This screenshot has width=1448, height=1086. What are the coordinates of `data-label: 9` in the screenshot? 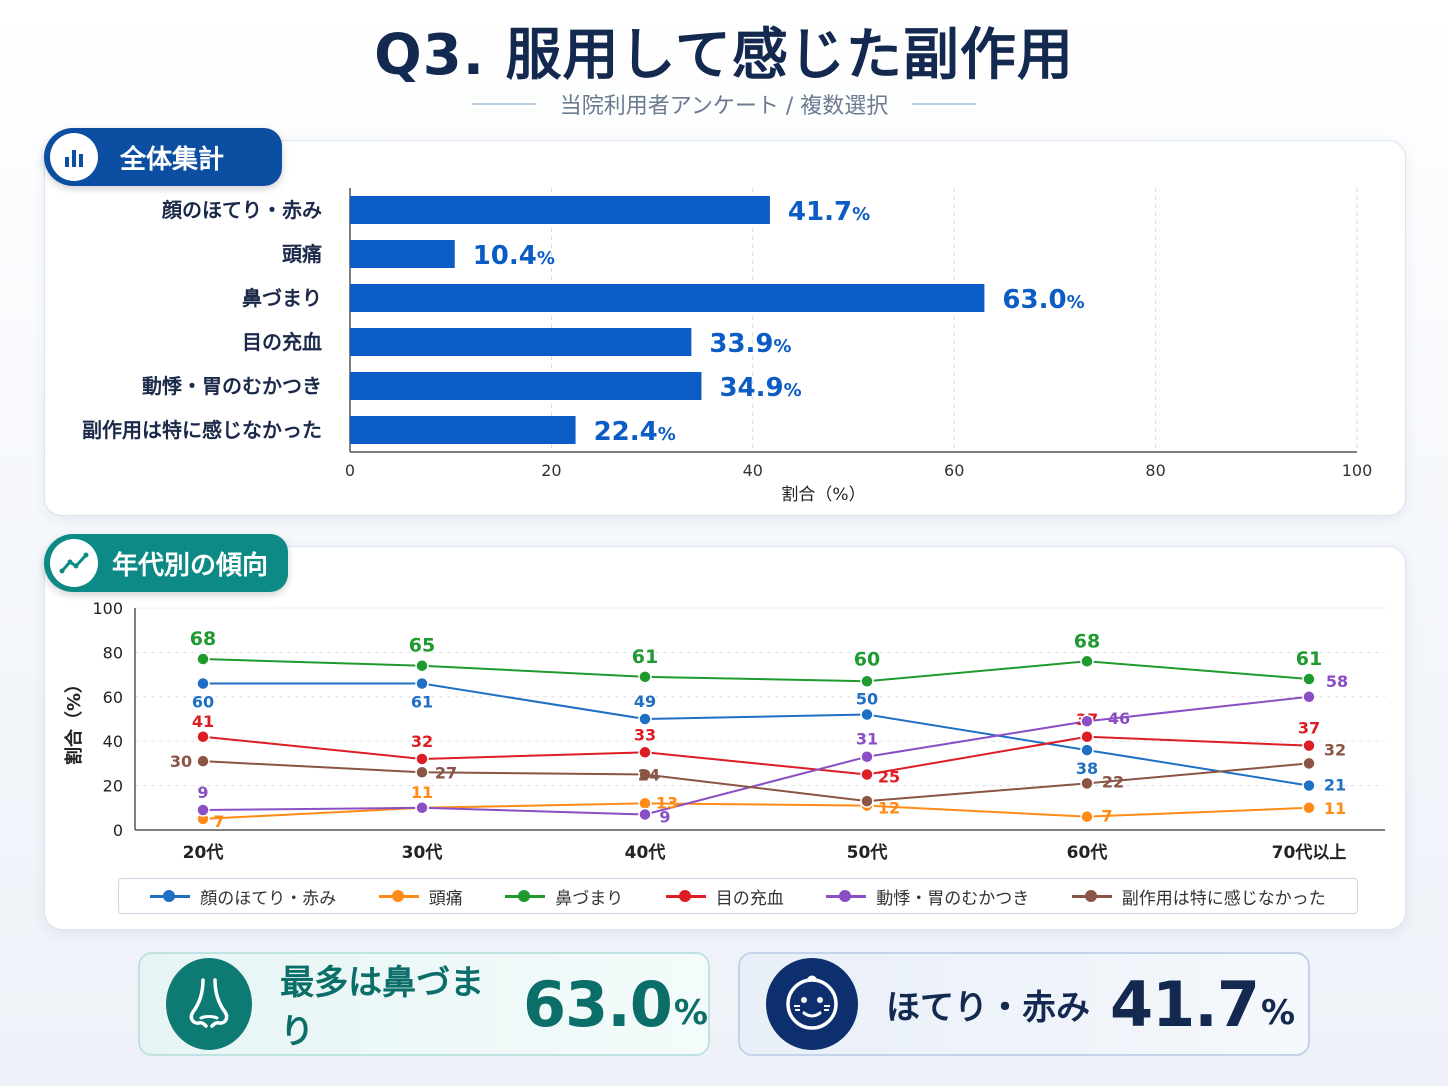 It's located at (202, 792).